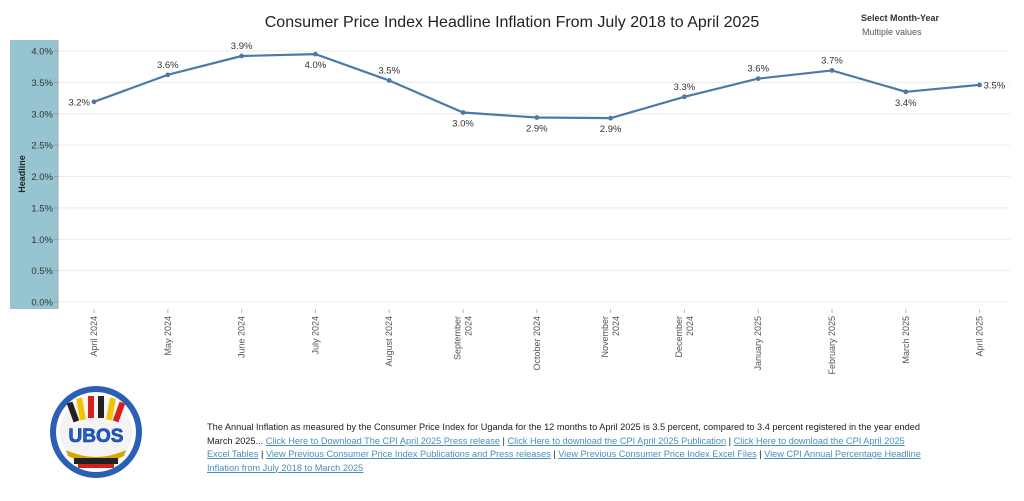 This screenshot has height=501, width=1024. I want to click on x-tick-label: December, so click(679, 337).